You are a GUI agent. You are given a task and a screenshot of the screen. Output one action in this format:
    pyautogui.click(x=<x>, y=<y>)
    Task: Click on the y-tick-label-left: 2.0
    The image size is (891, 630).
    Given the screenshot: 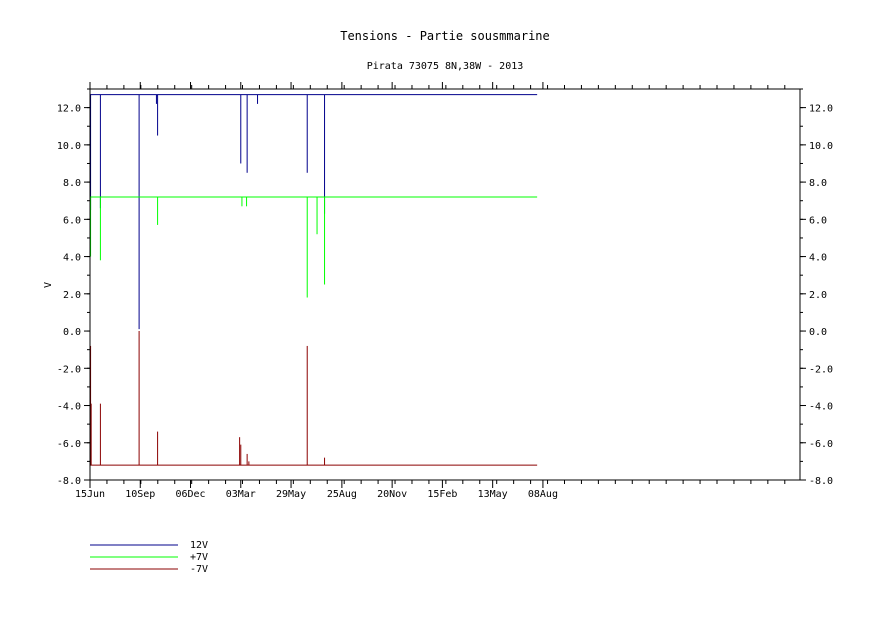 What is the action you would take?
    pyautogui.click(x=72, y=295)
    